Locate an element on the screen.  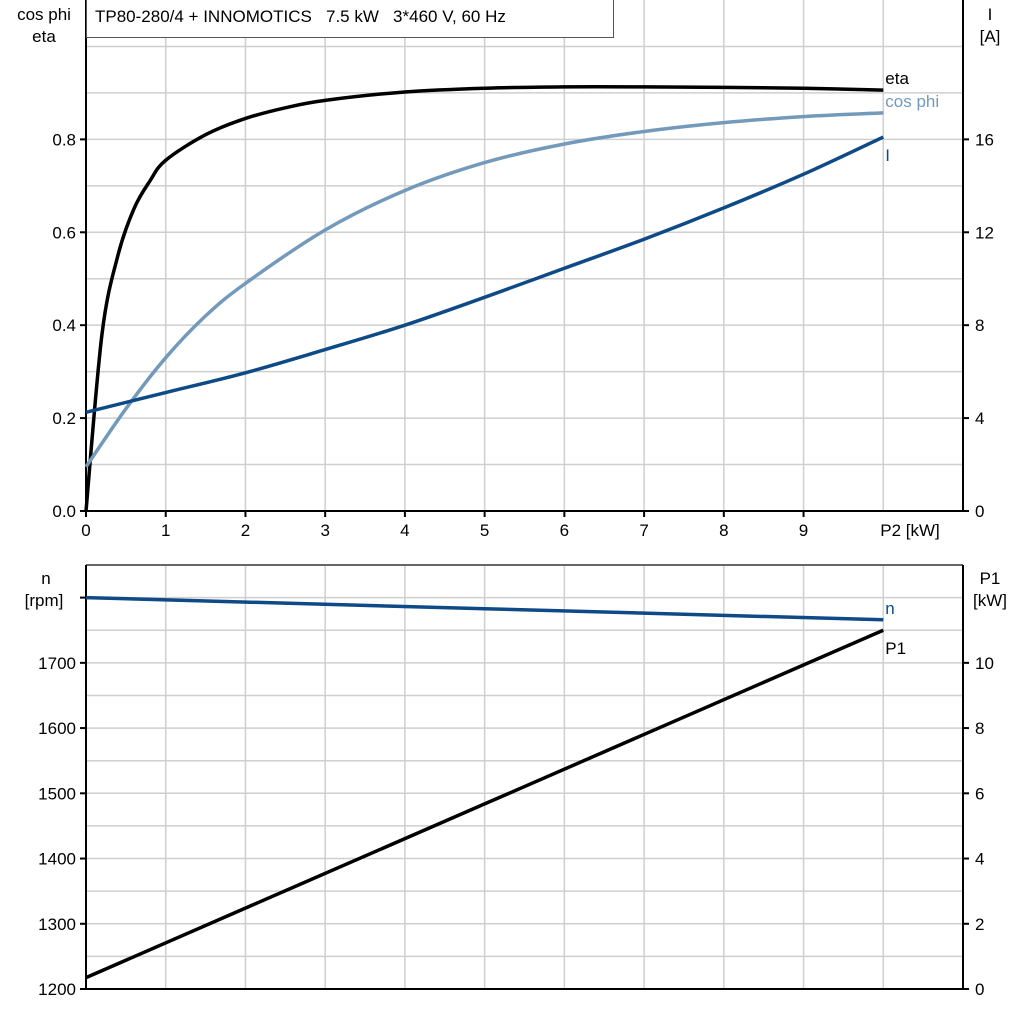
left-axis-label-unit: [rpm] is located at coordinates (44, 600).